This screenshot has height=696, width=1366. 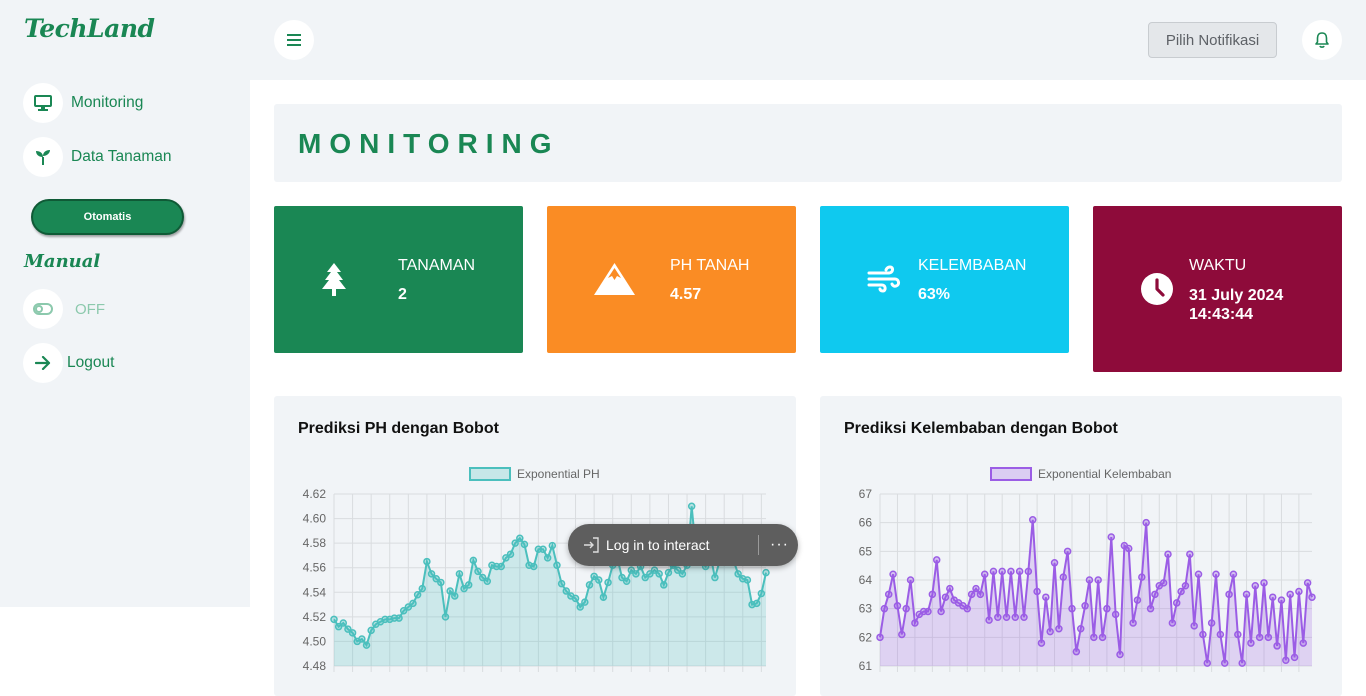 I want to click on login-label: Log in to interact, so click(x=658, y=545).